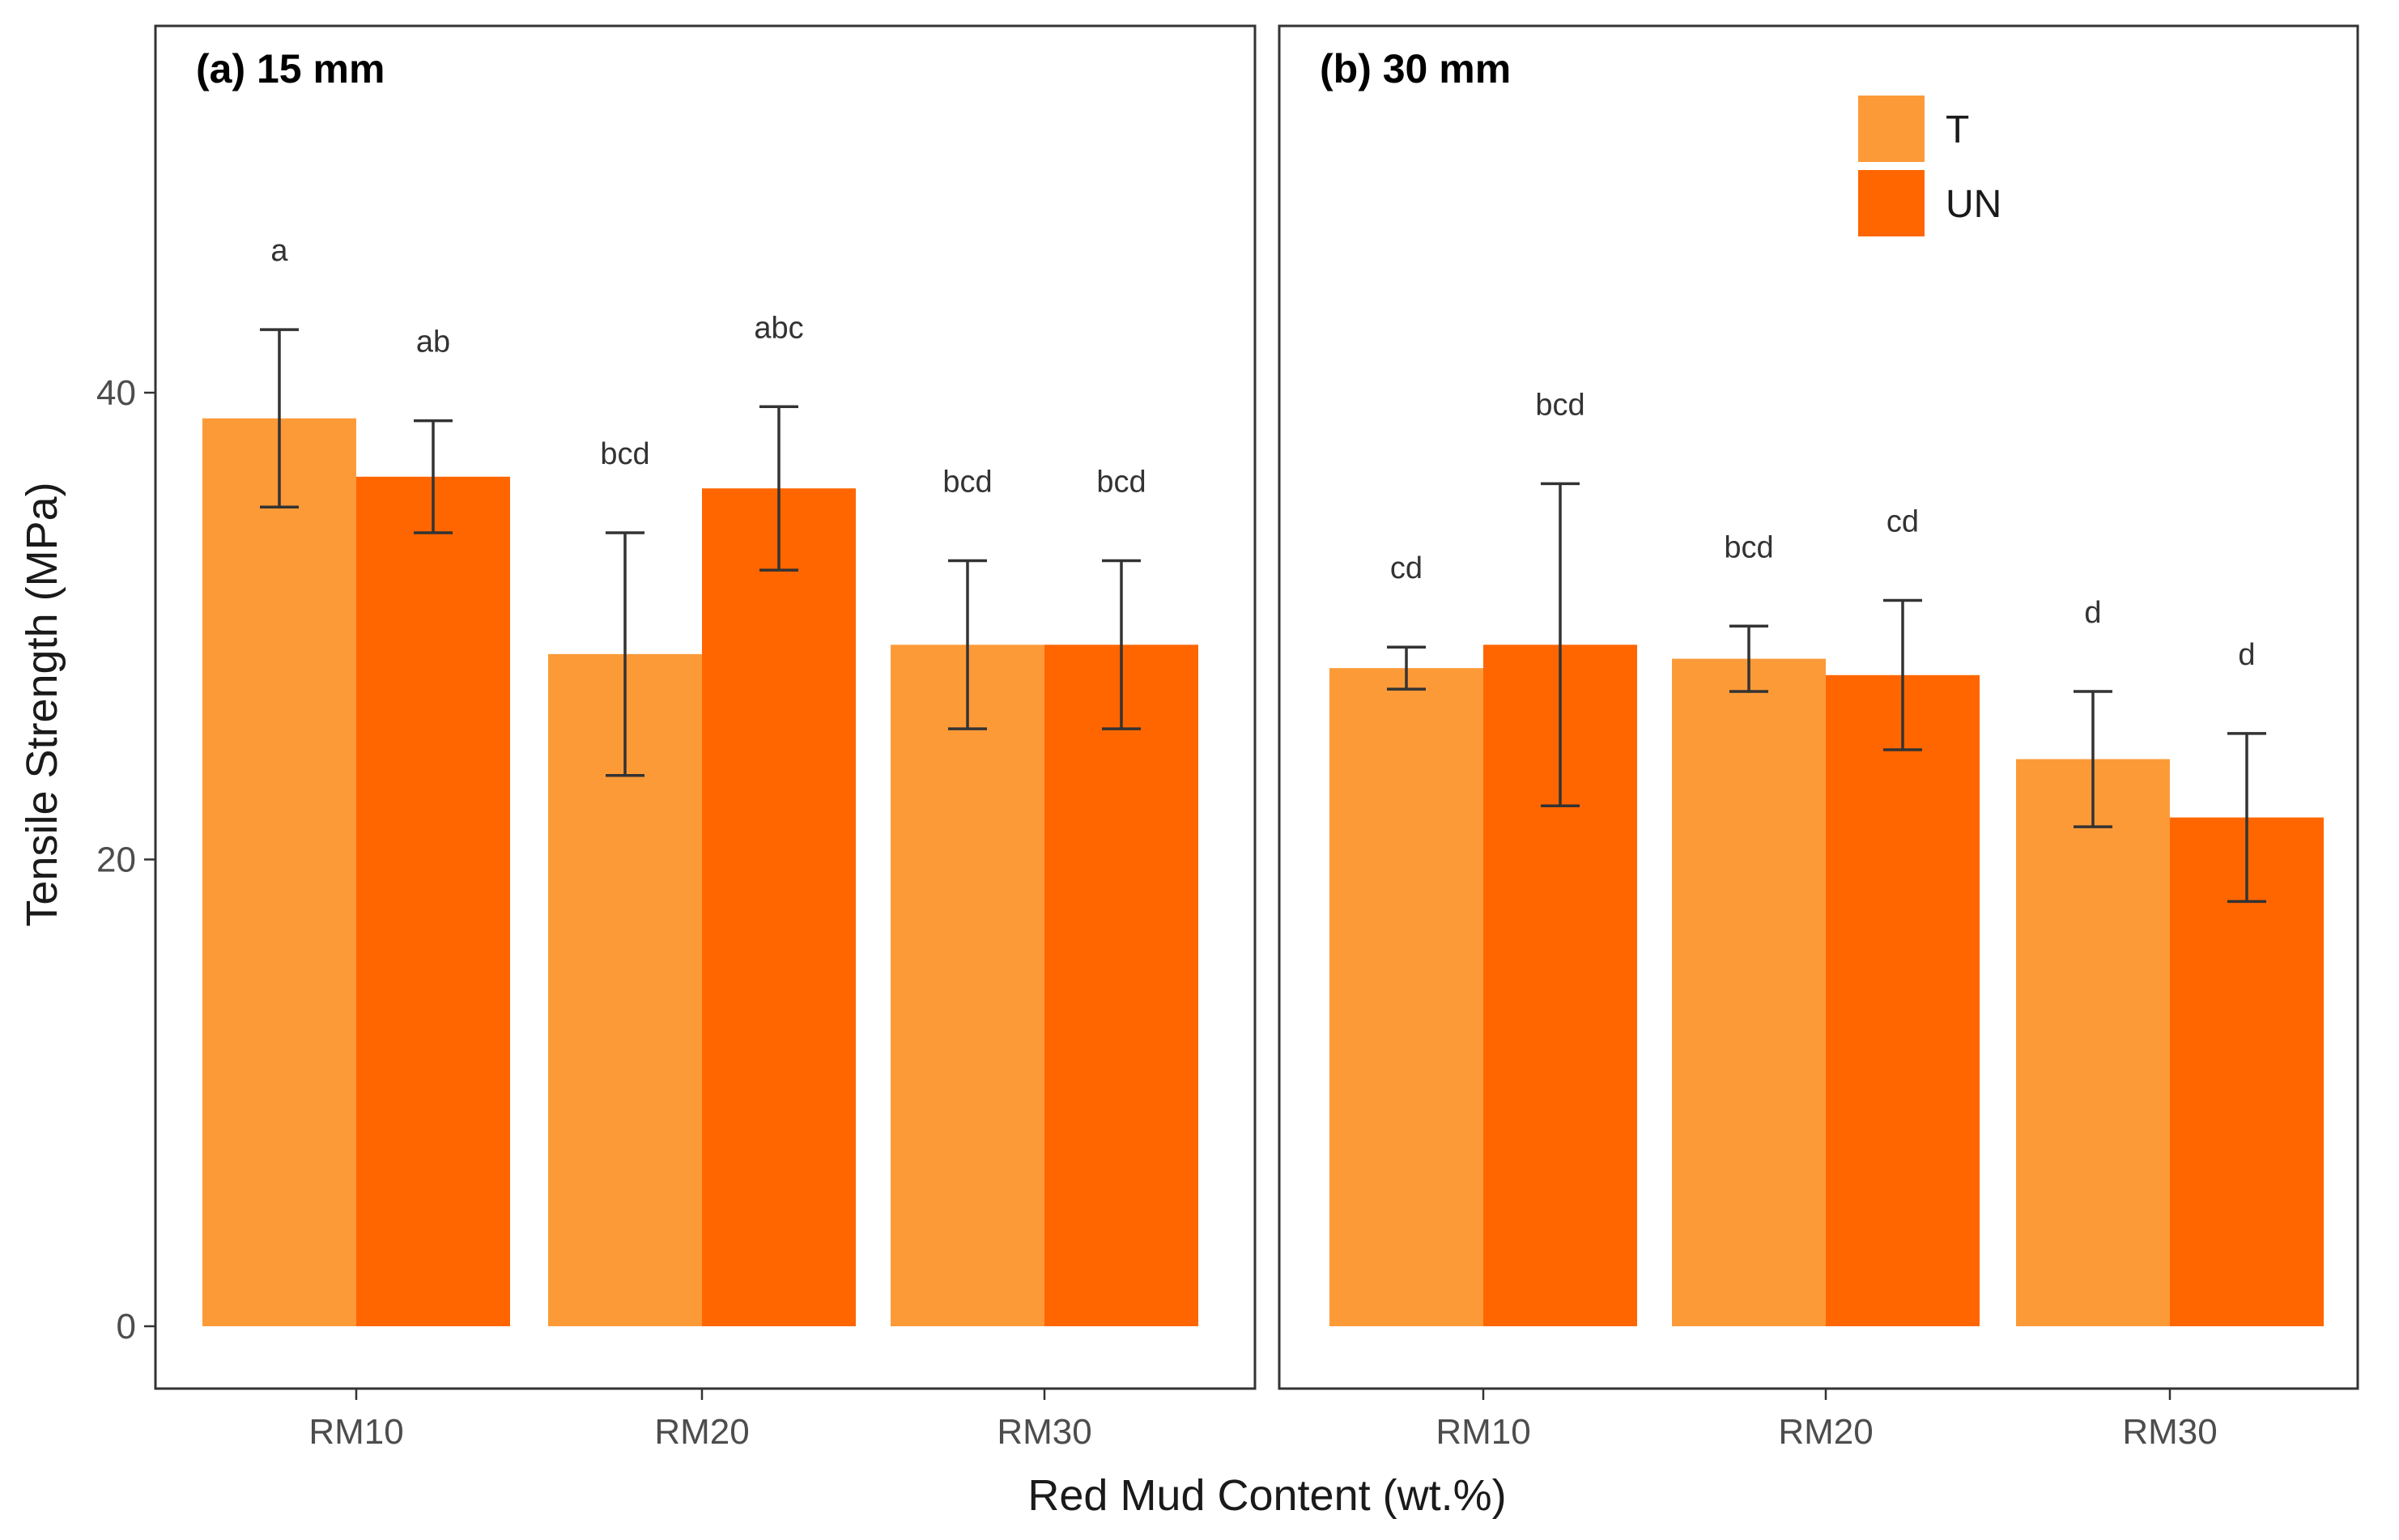 The image size is (2399, 1540). Describe the element at coordinates (42, 704) in the screenshot. I see `y-axis-title: Tensile Strength (MPa)` at that location.